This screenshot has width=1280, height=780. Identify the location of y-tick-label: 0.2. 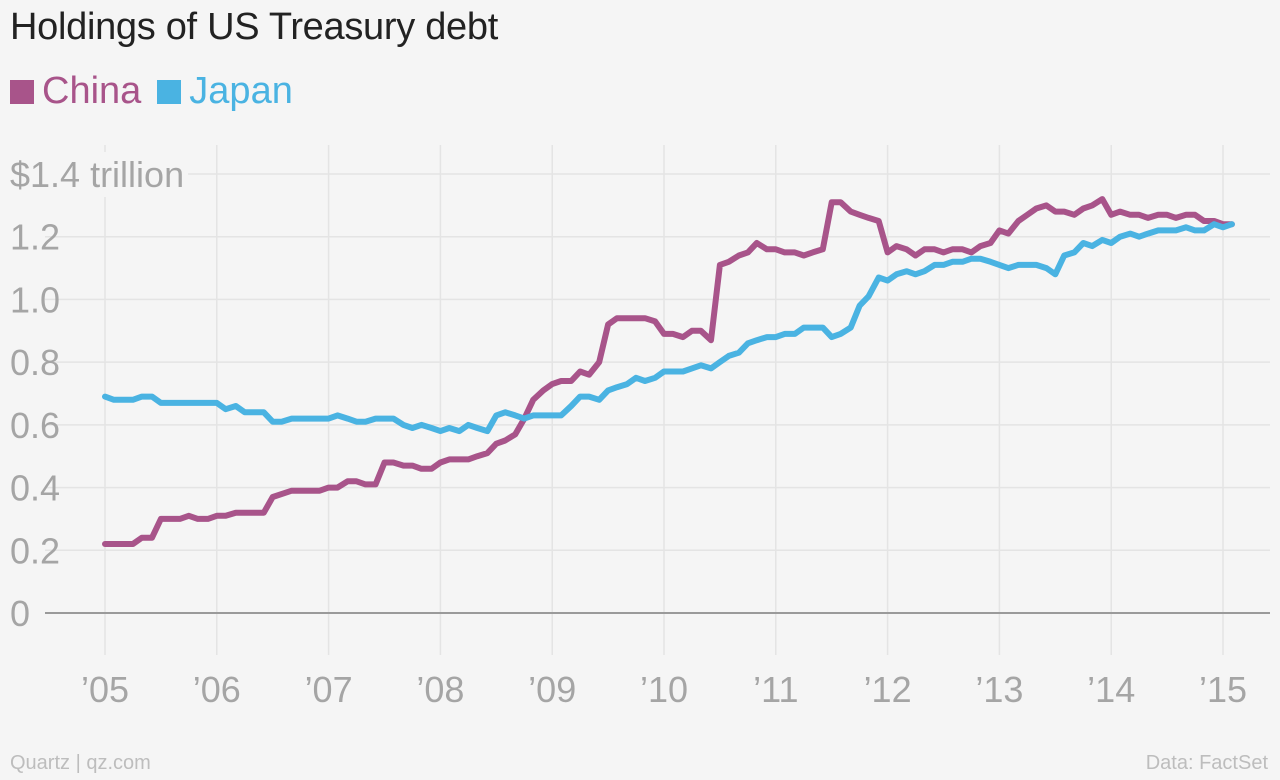
(35, 550).